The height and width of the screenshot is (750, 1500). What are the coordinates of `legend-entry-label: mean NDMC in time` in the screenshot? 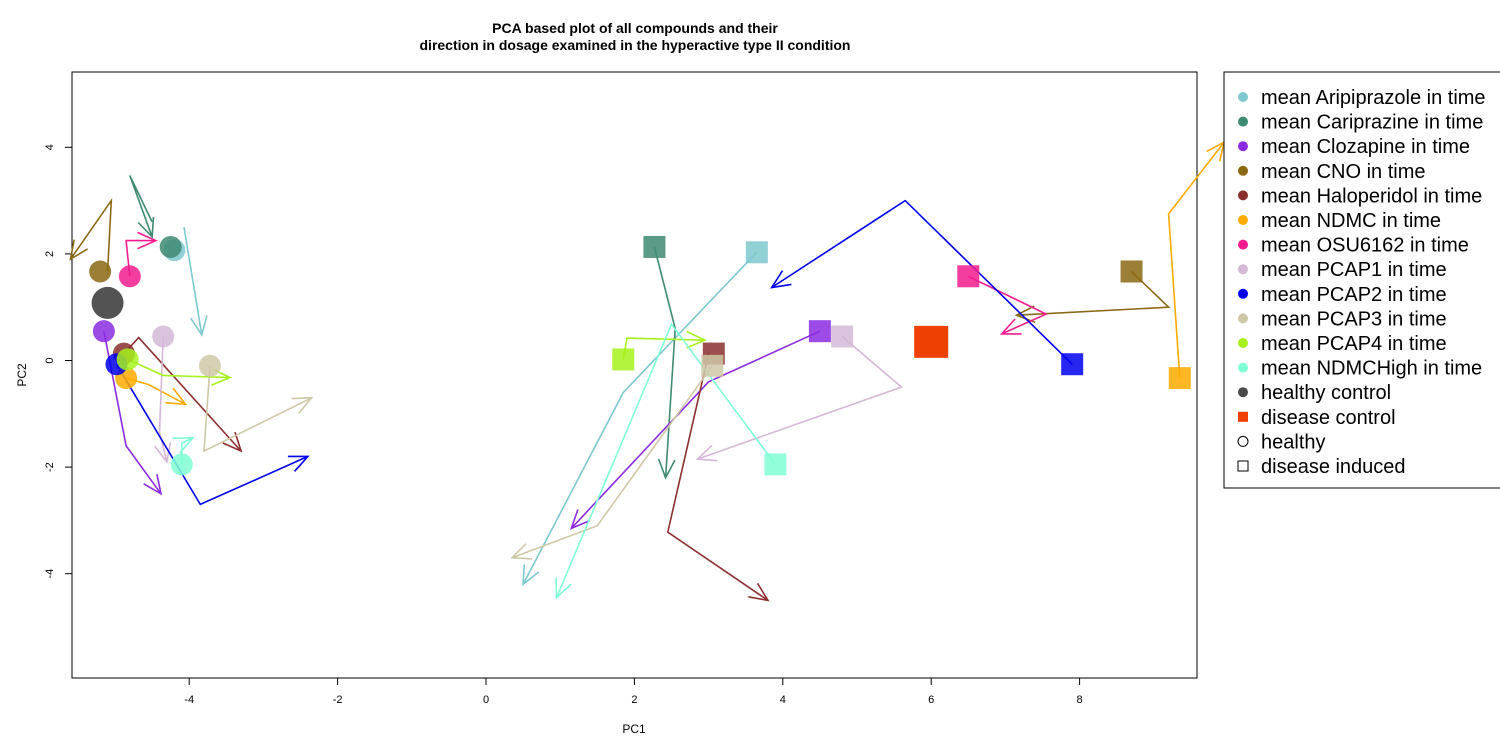 It's located at (1351, 221).